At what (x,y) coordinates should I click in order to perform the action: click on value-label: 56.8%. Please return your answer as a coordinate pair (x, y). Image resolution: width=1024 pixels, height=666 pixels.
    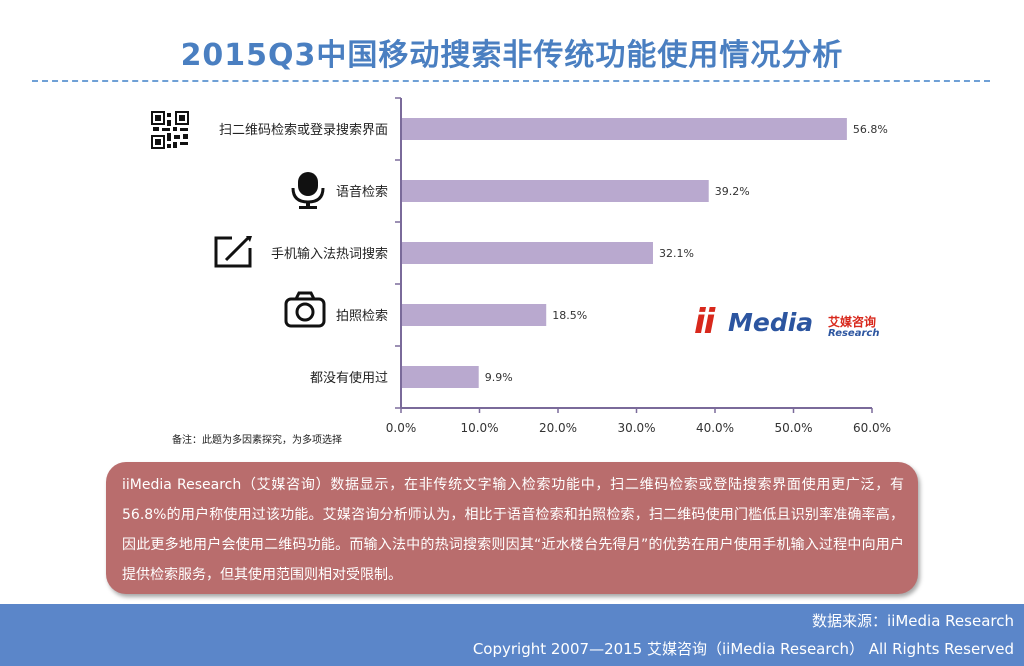
    Looking at the image, I should click on (870, 129).